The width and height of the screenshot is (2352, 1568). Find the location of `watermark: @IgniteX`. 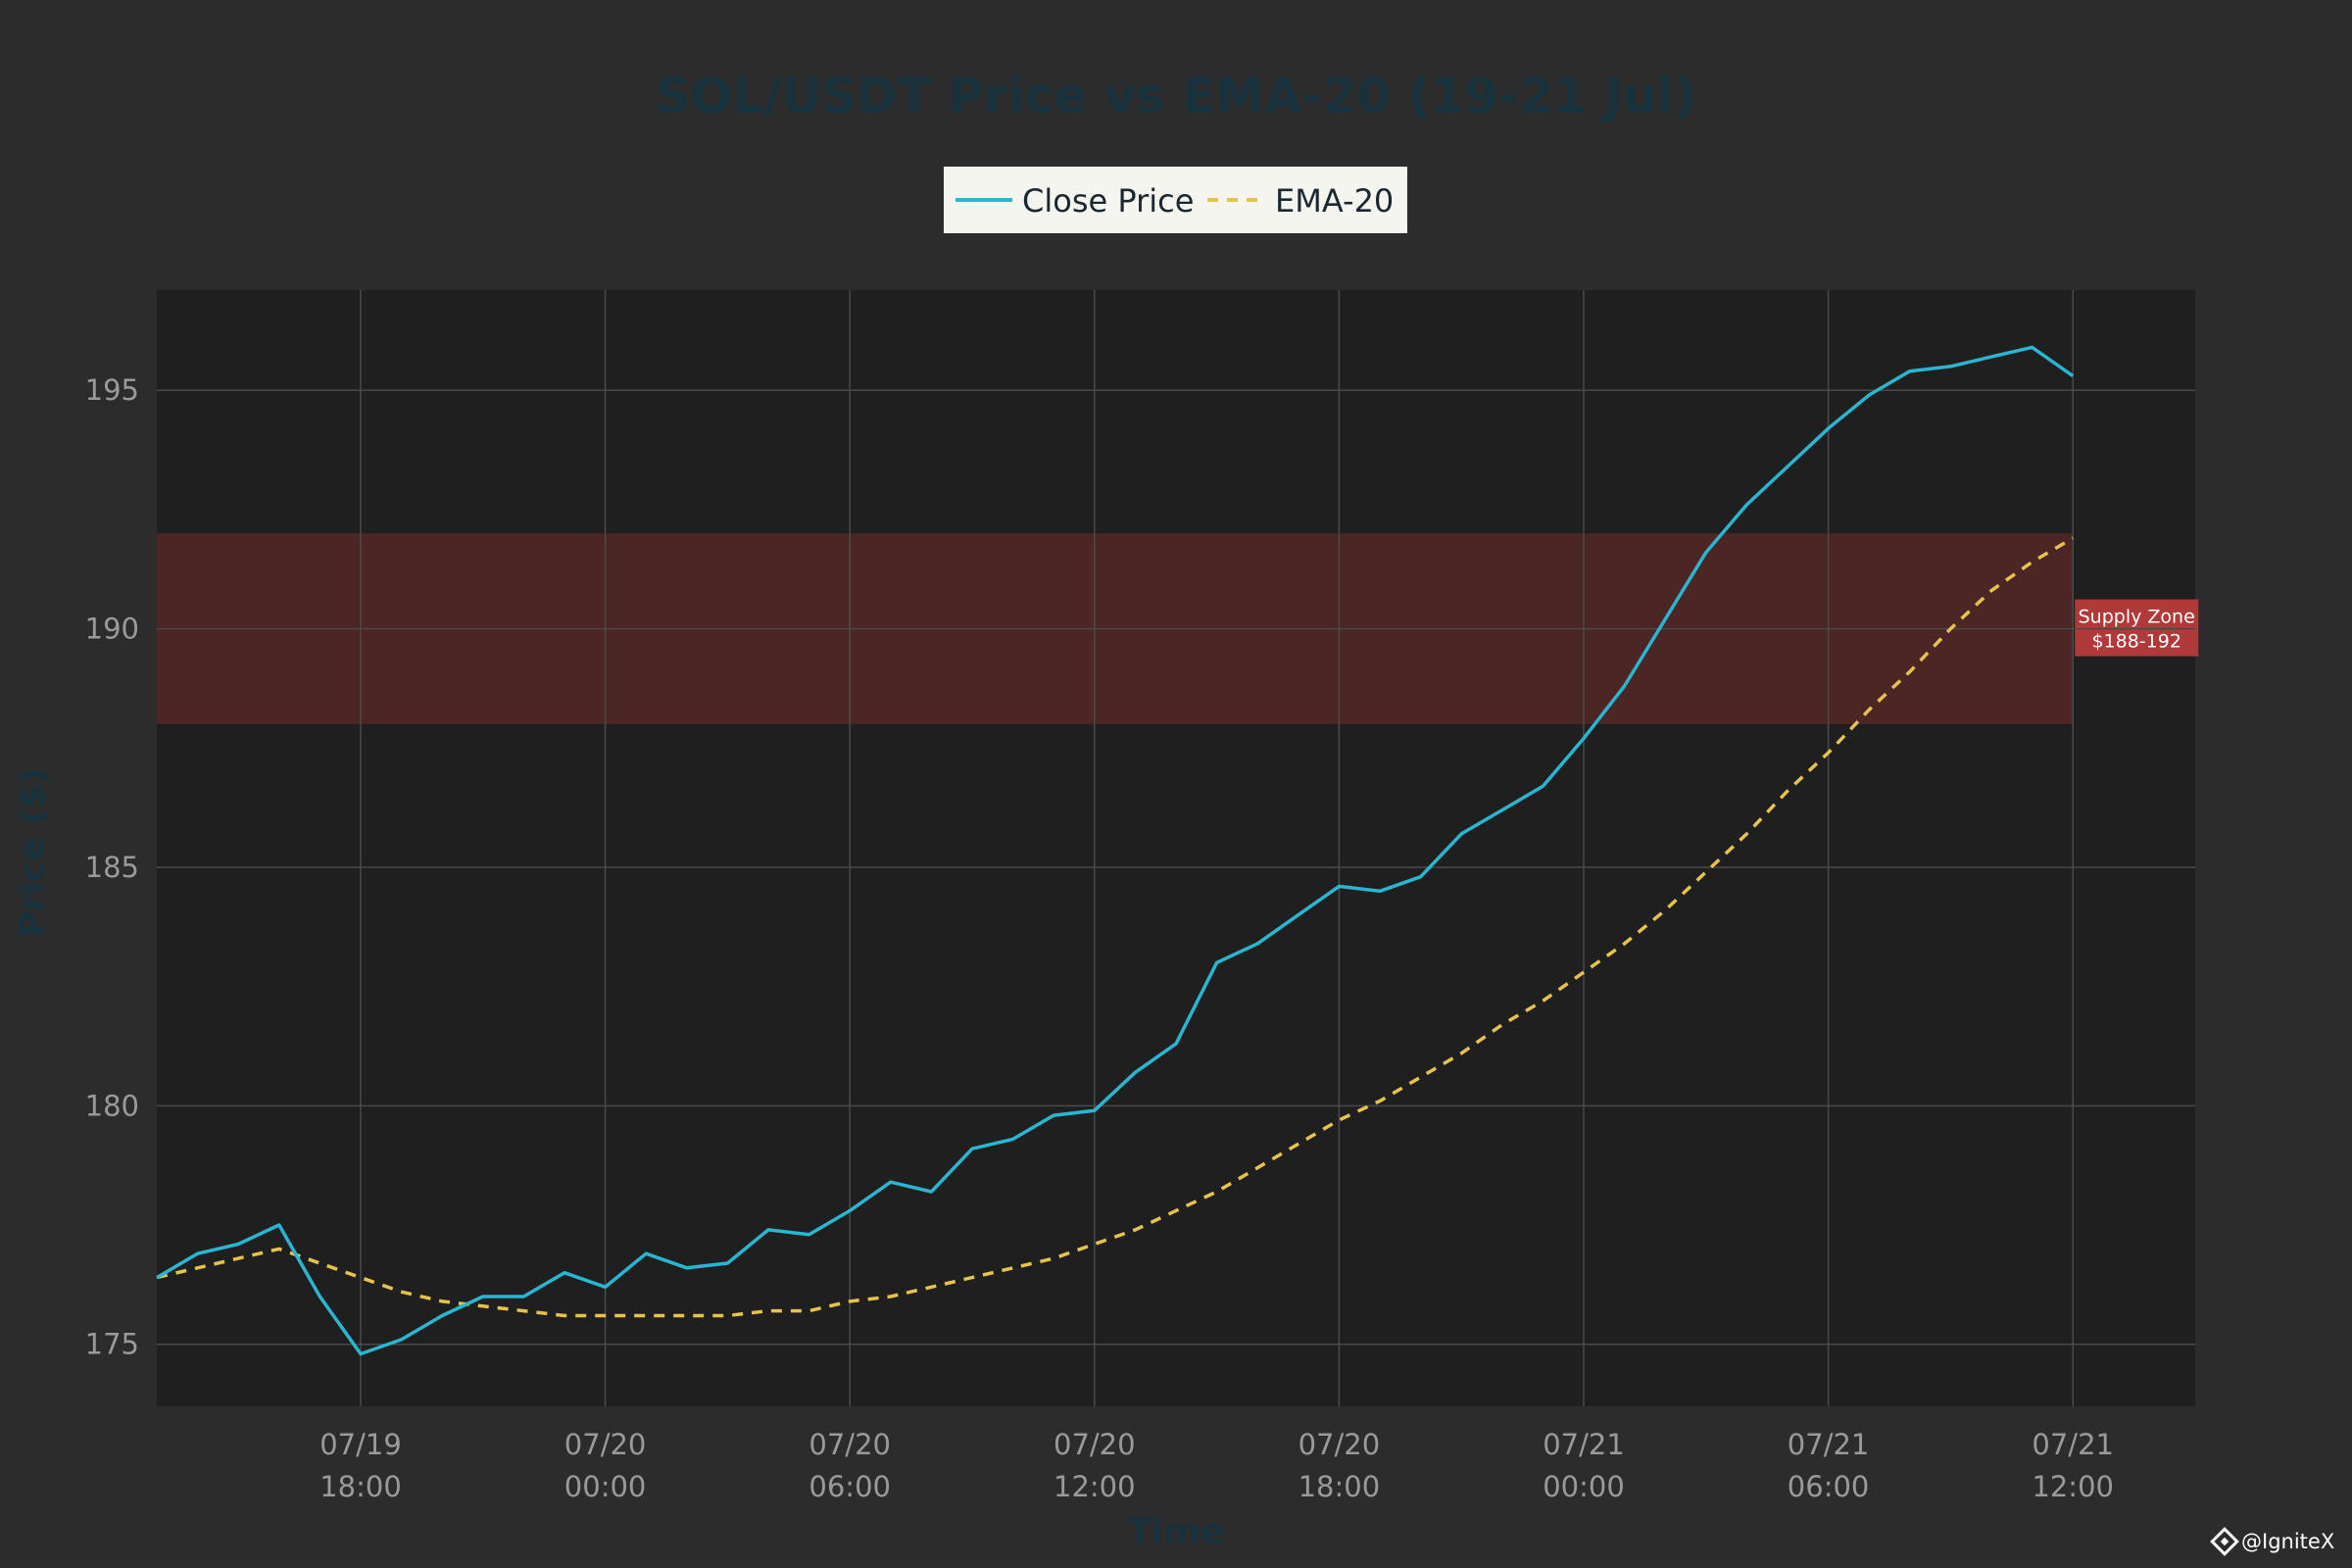

watermark: @IgniteX is located at coordinates (2272, 1541).